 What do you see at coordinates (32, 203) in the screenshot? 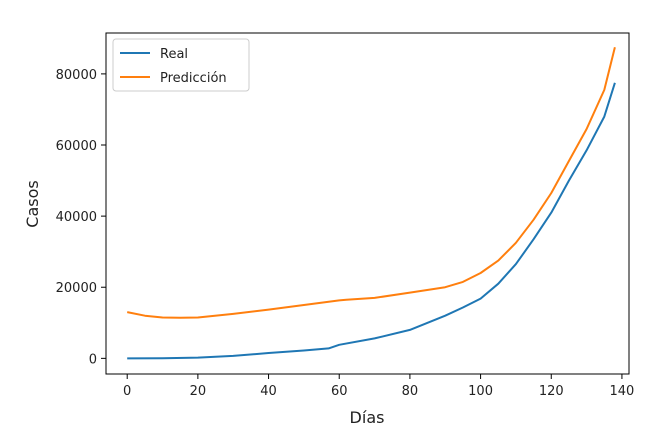
I see `y-axis-label: Casos` at bounding box center [32, 203].